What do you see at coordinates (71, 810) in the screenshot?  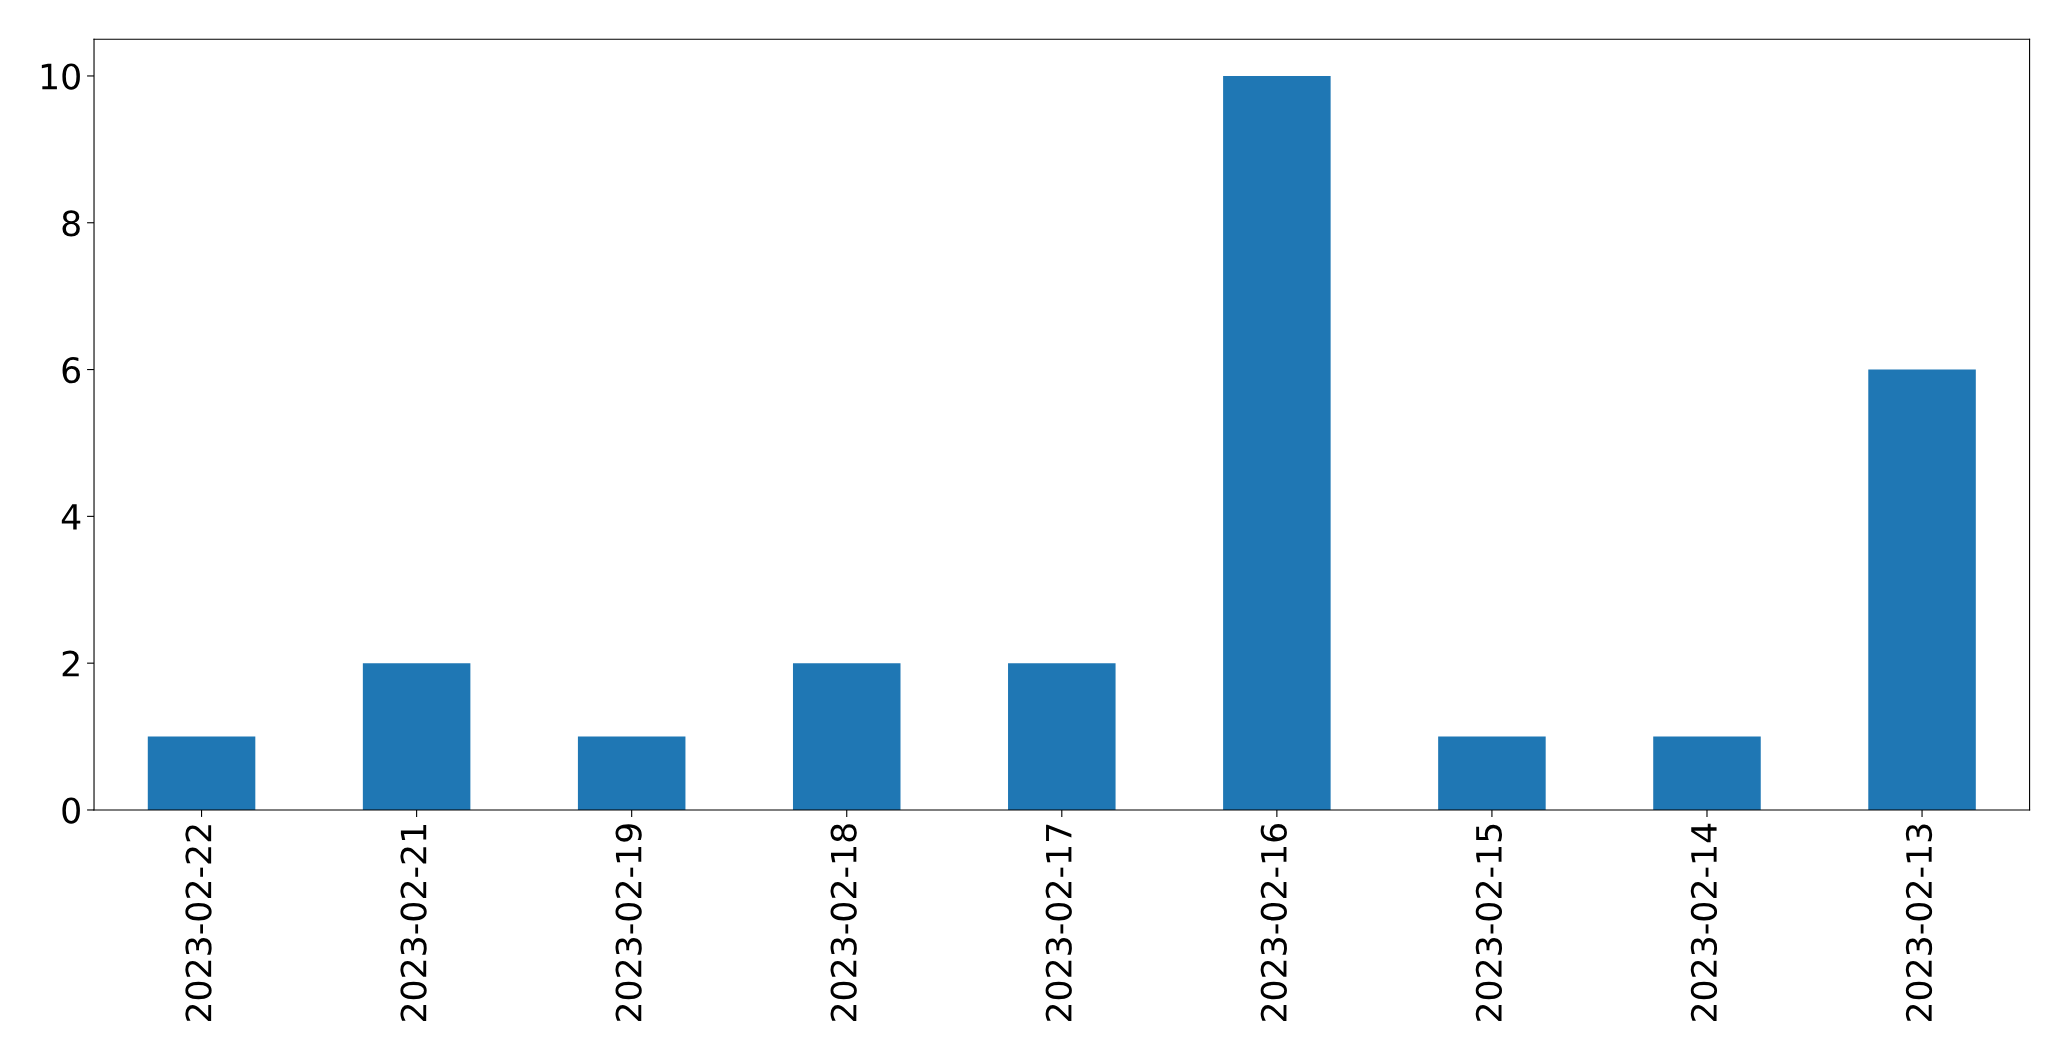 I see `y-tick-label: 0` at bounding box center [71, 810].